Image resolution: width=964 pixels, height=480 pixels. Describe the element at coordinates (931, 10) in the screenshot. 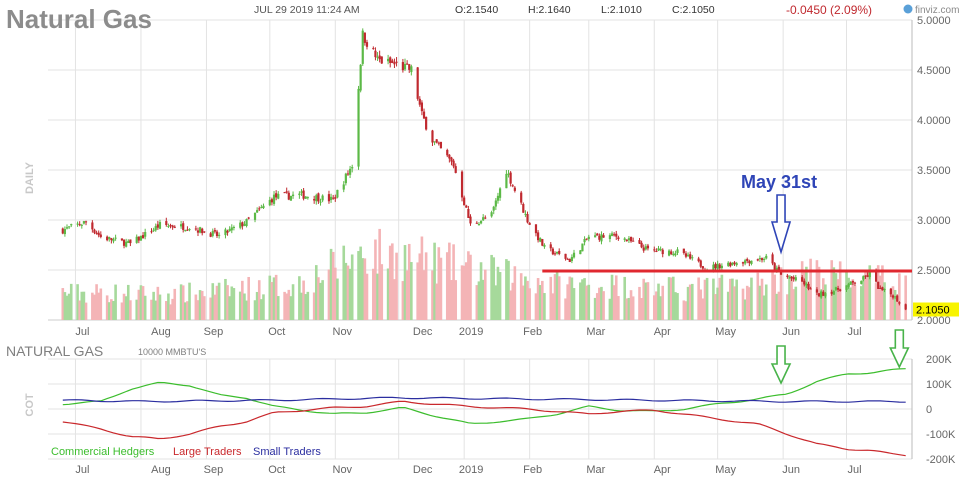

I see `finviz-logo-icon: finviz.com` at that location.